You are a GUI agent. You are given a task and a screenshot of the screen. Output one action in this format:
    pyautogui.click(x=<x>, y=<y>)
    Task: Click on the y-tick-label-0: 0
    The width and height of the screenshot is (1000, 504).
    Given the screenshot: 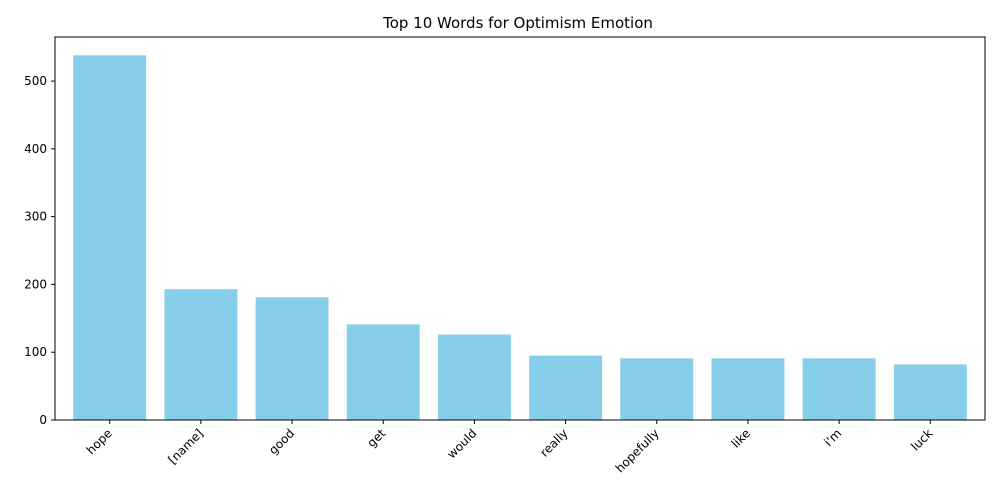 What is the action you would take?
    pyautogui.click(x=43, y=420)
    